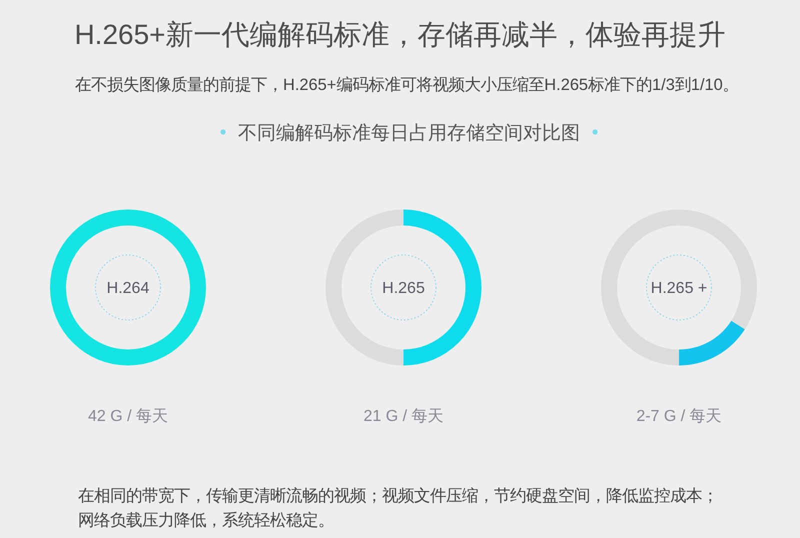  Describe the element at coordinates (128, 416) in the screenshot. I see `text: 42 G / 每天` at that location.